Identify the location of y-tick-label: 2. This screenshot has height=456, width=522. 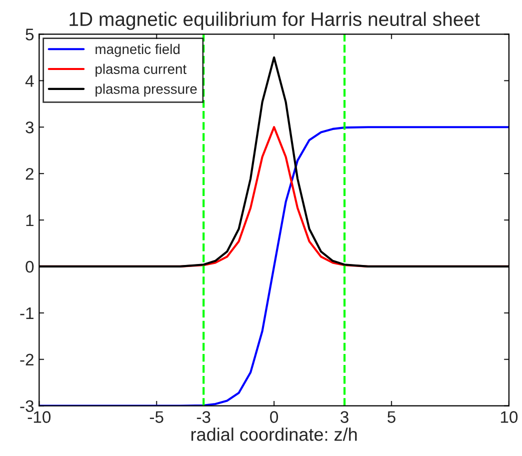
(30, 174).